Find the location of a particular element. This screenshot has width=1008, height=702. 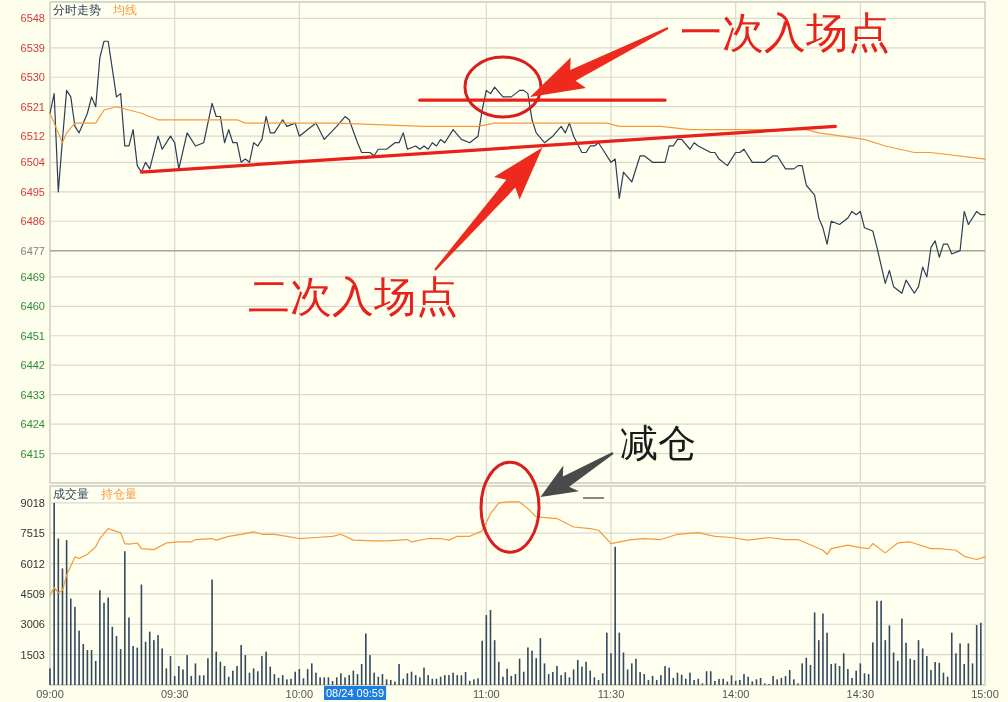

legend: 成交量 持仓量 is located at coordinates (95, 494).